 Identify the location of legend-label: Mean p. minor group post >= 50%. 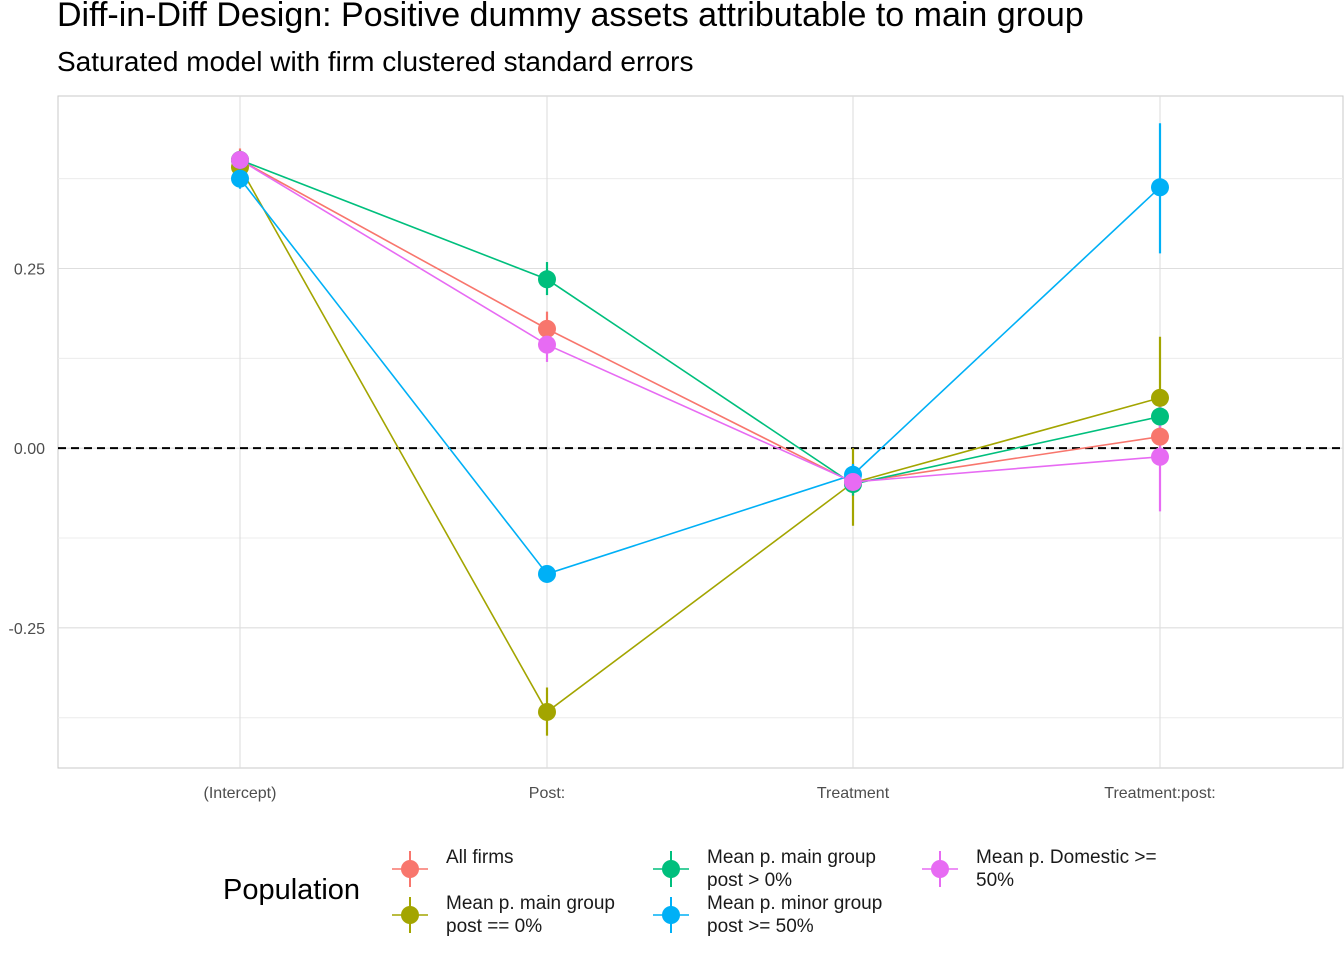
(794, 915).